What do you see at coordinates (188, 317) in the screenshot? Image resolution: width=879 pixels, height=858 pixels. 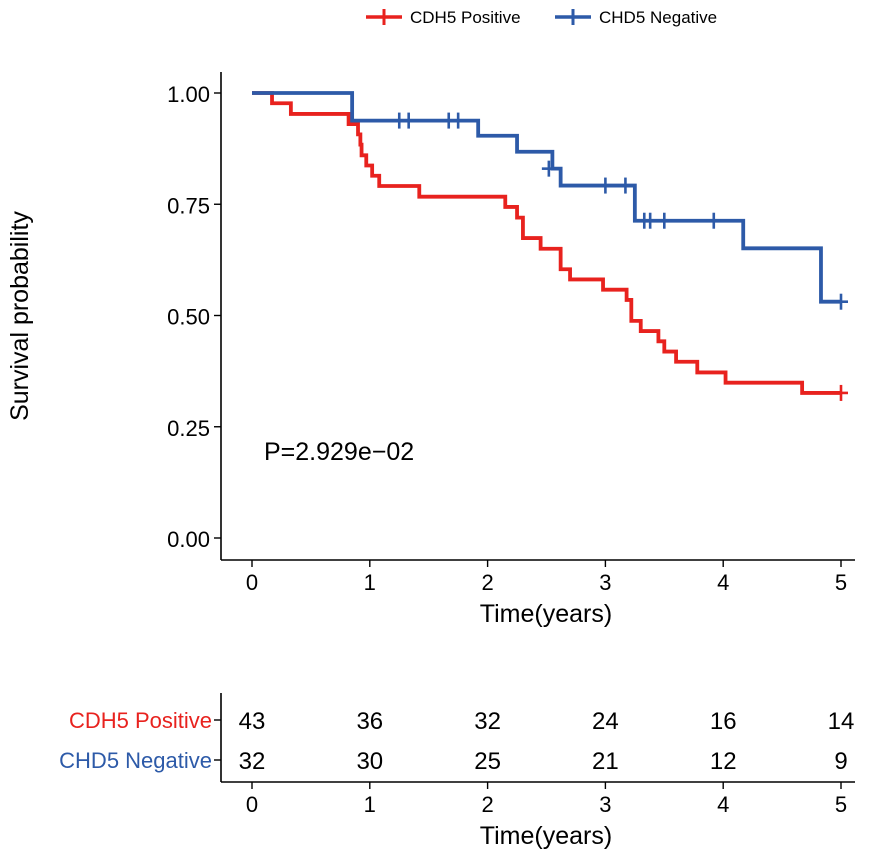 I see `y-tick-label: 0.50` at bounding box center [188, 317].